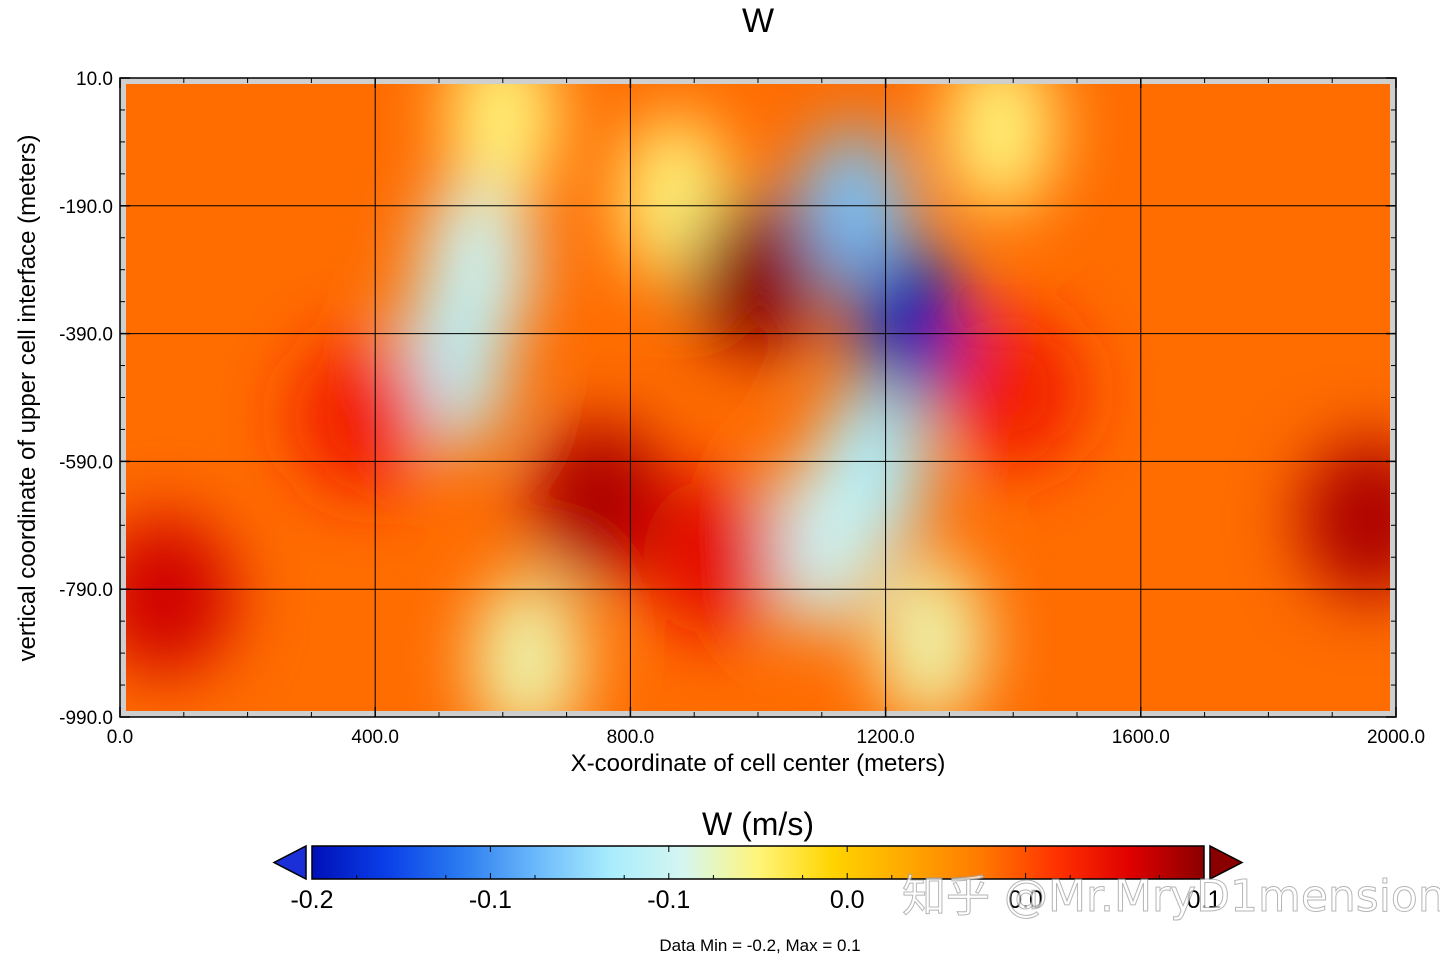  Describe the element at coordinates (311, 900) in the screenshot. I see `colorbar-label: -0.2` at that location.